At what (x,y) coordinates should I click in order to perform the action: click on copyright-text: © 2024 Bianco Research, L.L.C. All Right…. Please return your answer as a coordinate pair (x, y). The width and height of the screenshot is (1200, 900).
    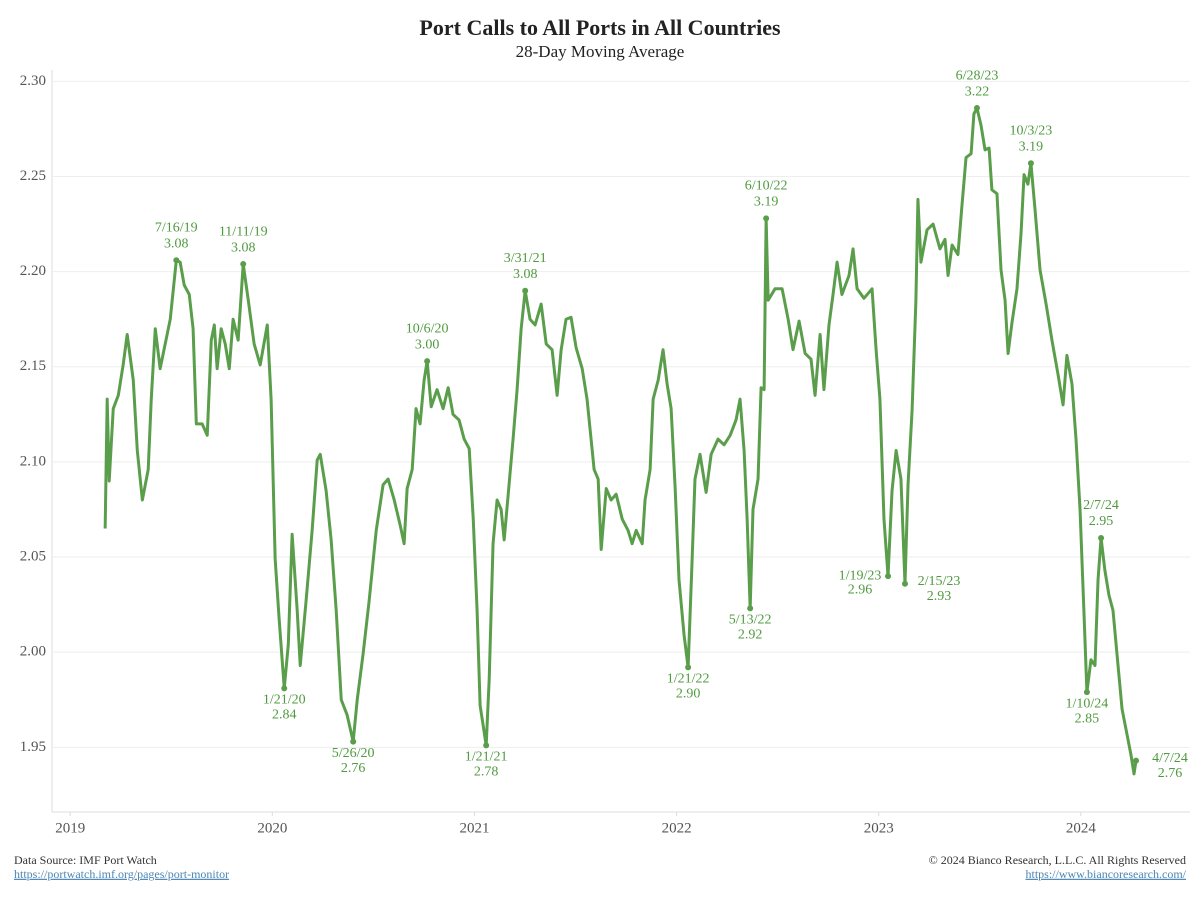
    Looking at the image, I should click on (1057, 860).